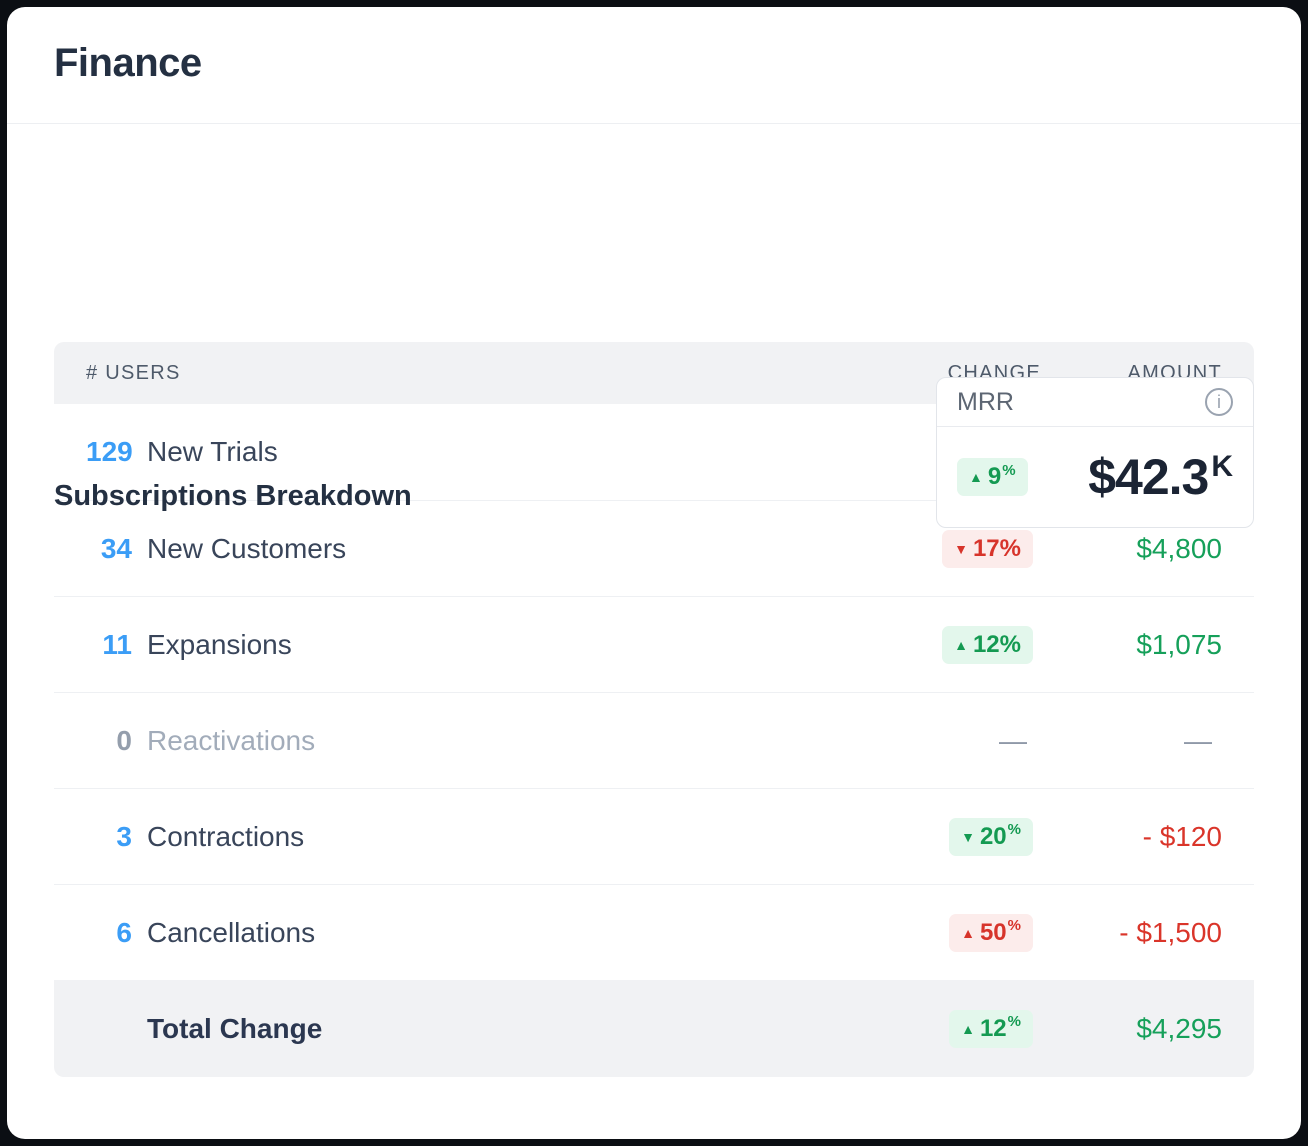 This screenshot has height=1146, width=1308. I want to click on section-title: Subscriptions Breakdown, so click(233, 496).